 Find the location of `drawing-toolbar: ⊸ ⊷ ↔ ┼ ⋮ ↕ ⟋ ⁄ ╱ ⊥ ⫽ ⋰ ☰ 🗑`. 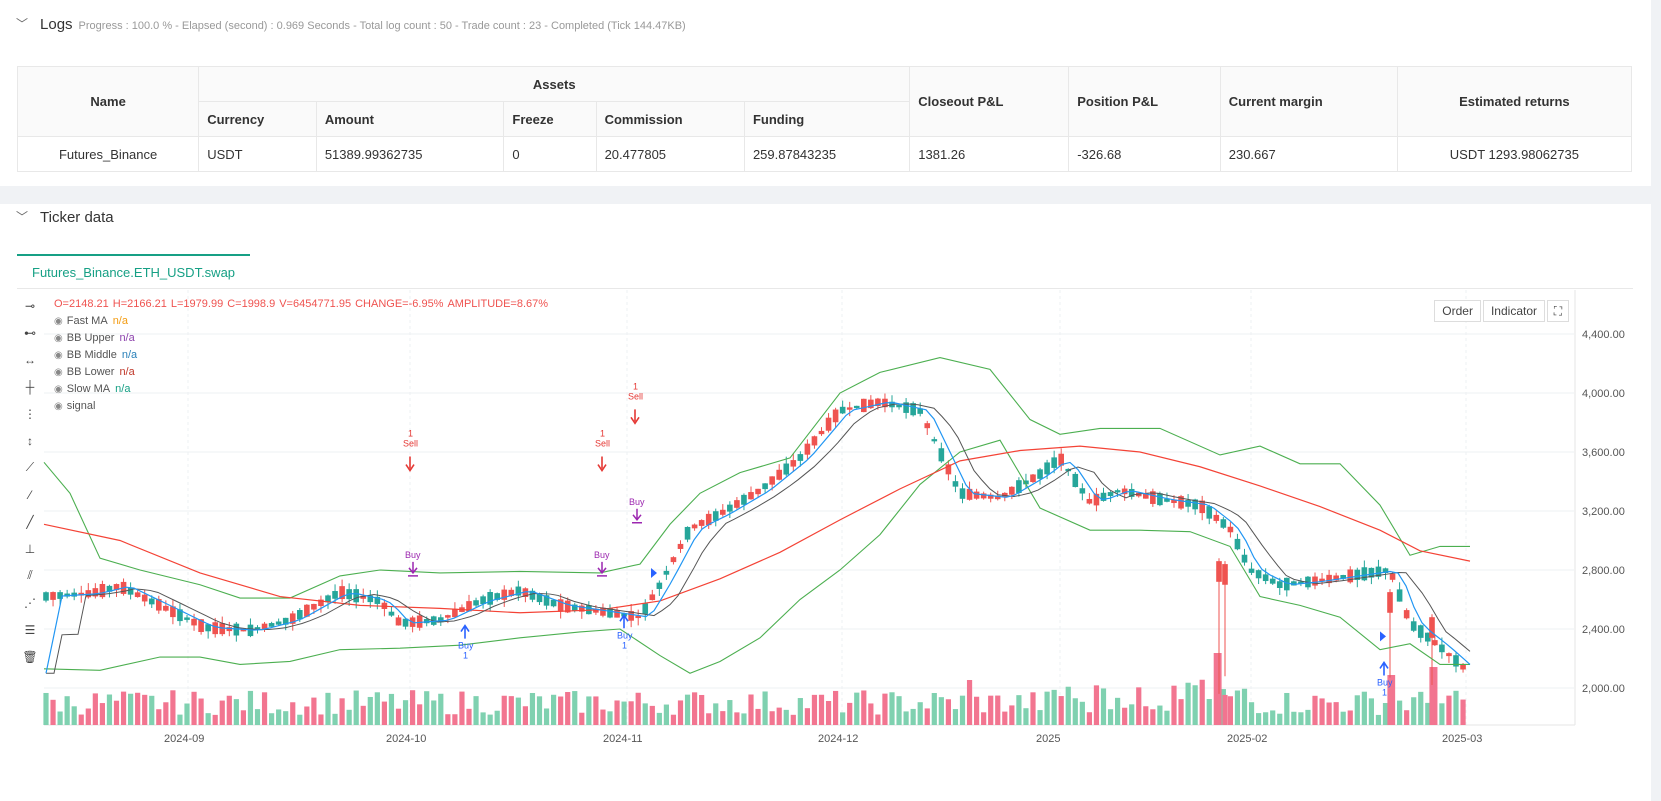

drawing-toolbar: ⊸ ⊷ ↔ ┼ ⋮ ↕ ⟋ ⁄ ╱ ⊥ ⫽ ⋰ ☰ 🗑 is located at coordinates (30, 481).